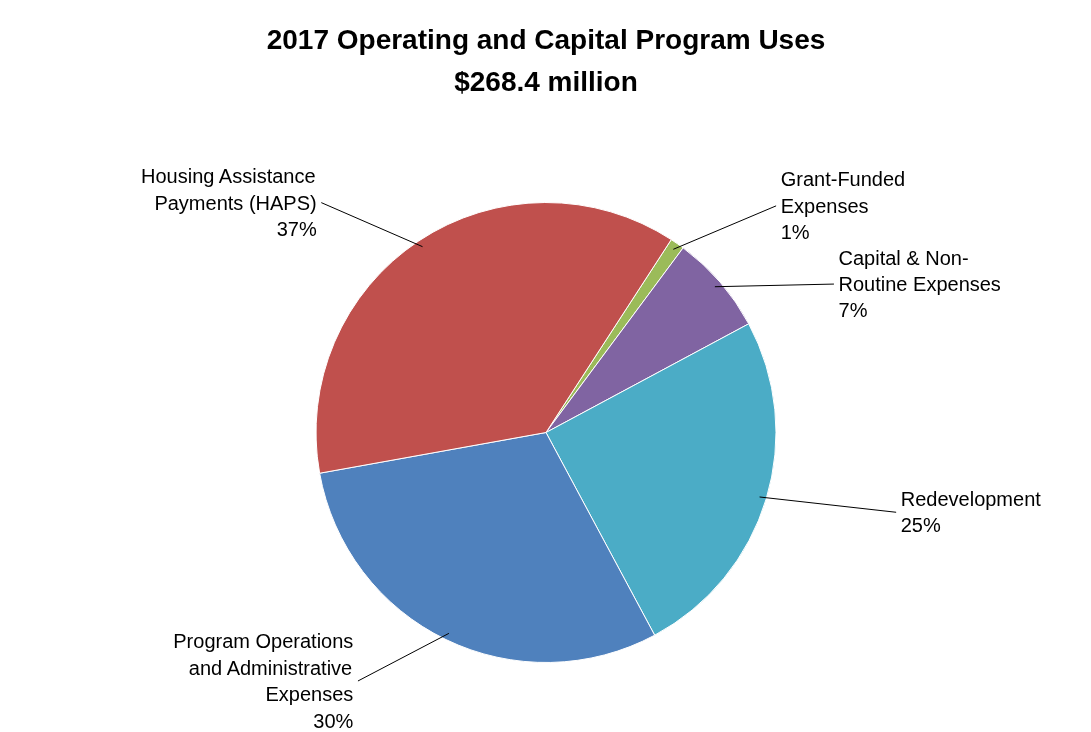  I want to click on slice-label: Grant-Funded Expenses, so click(843, 192).